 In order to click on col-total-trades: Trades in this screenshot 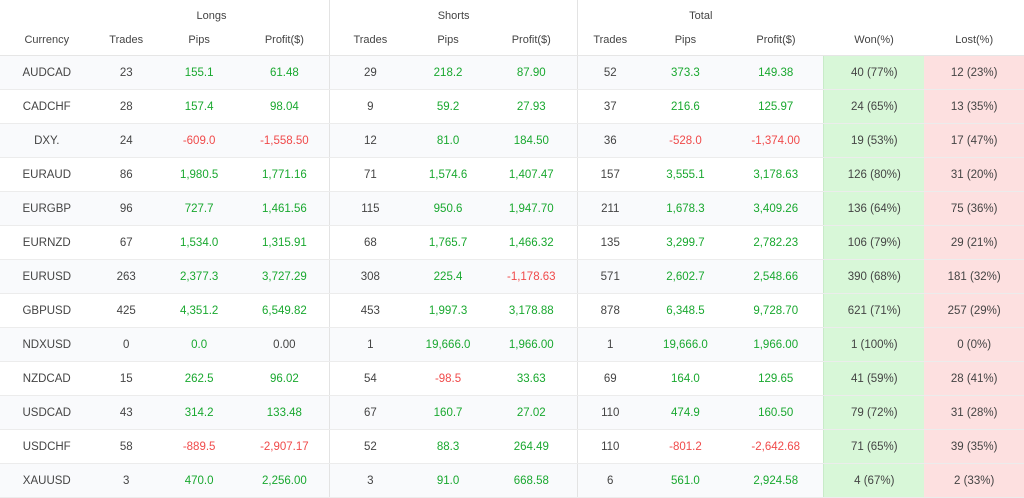, I will do `click(609, 40)`.